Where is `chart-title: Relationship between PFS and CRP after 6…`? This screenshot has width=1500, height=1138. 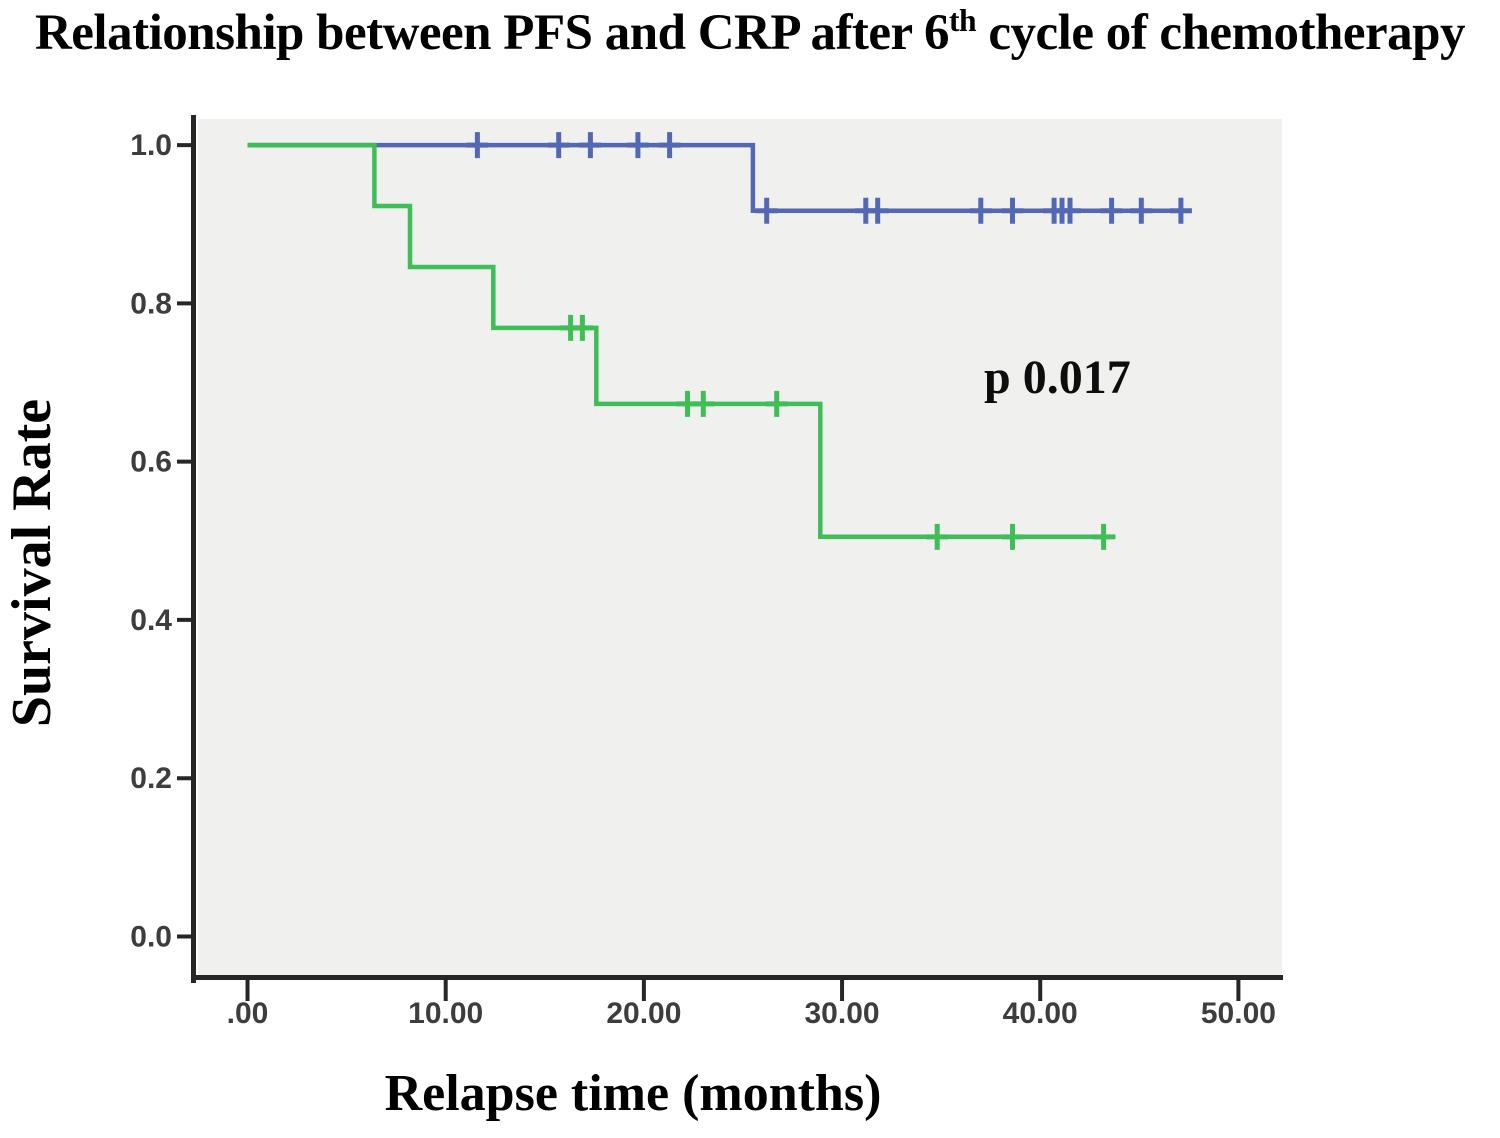
chart-title: Relationship between PFS and CRP after 6… is located at coordinates (750, 33).